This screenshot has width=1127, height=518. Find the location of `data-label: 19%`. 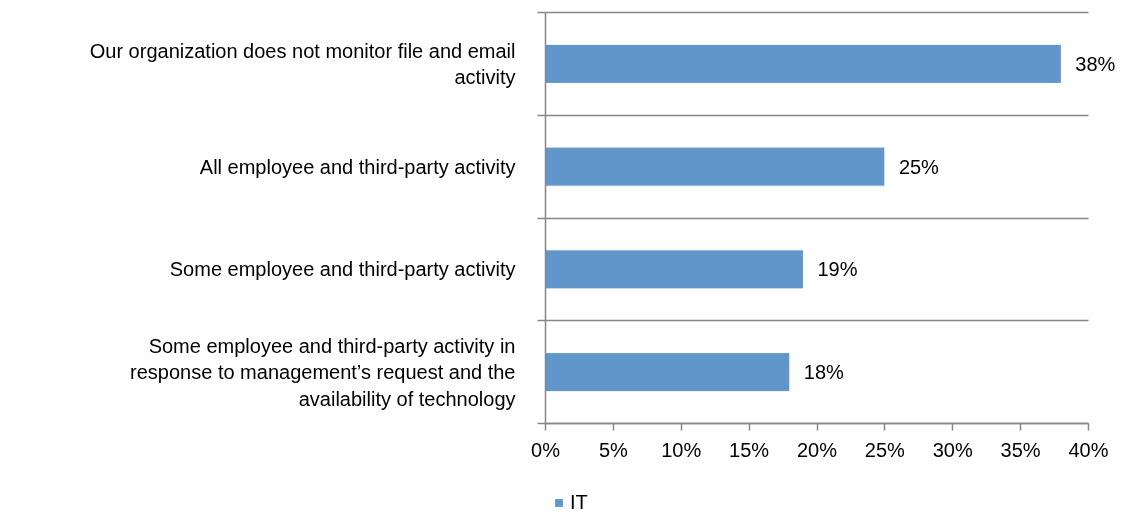

data-label: 19% is located at coordinates (837, 269).